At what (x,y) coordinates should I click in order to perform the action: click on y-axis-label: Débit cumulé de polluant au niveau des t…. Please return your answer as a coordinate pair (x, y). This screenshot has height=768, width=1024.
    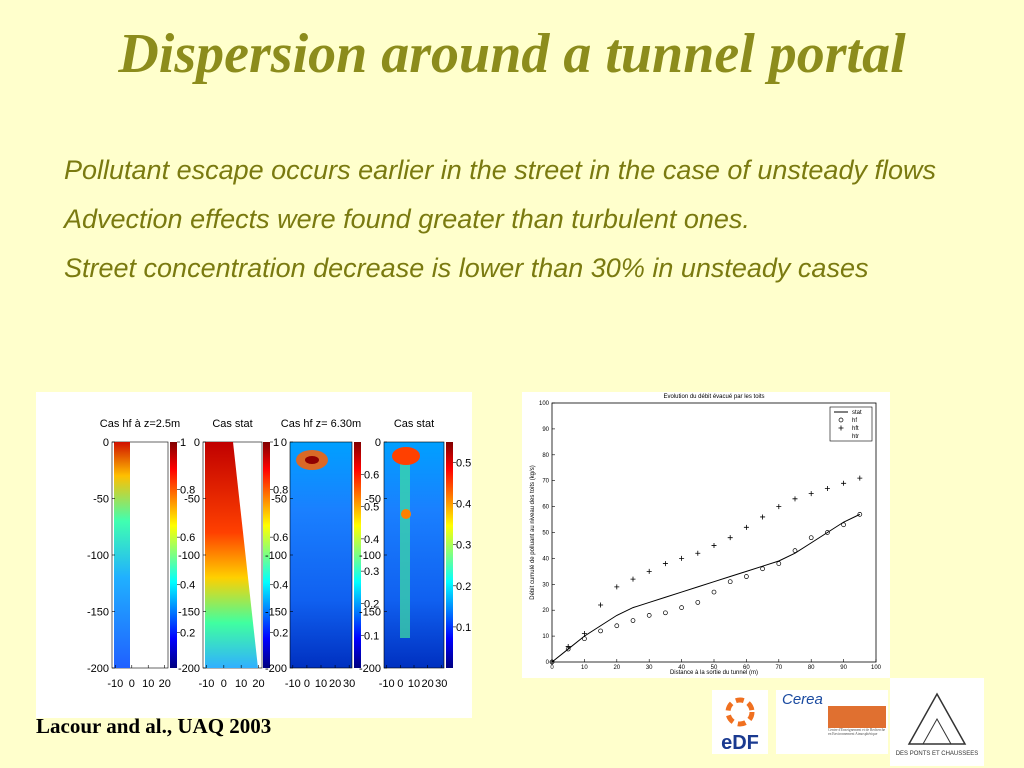
    Looking at the image, I should click on (533, 532).